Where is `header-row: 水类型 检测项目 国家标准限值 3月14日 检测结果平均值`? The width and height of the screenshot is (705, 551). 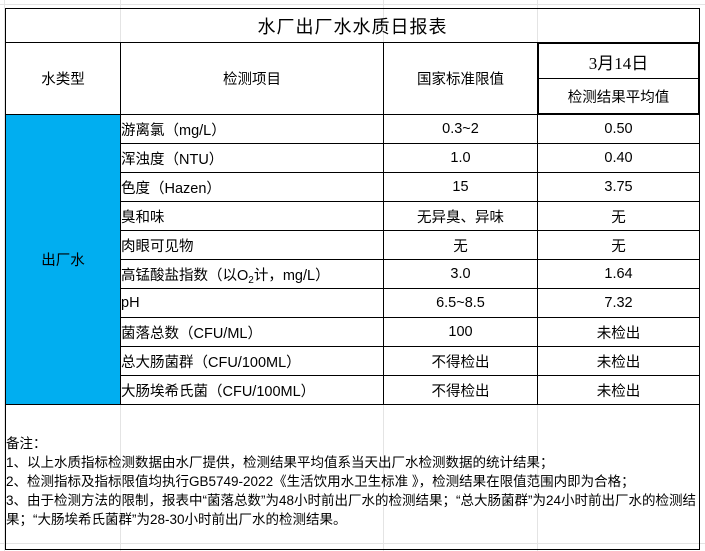 header-row: 水类型 检测项目 国家标准限值 3月14日 检测结果平均值 is located at coordinates (352, 78).